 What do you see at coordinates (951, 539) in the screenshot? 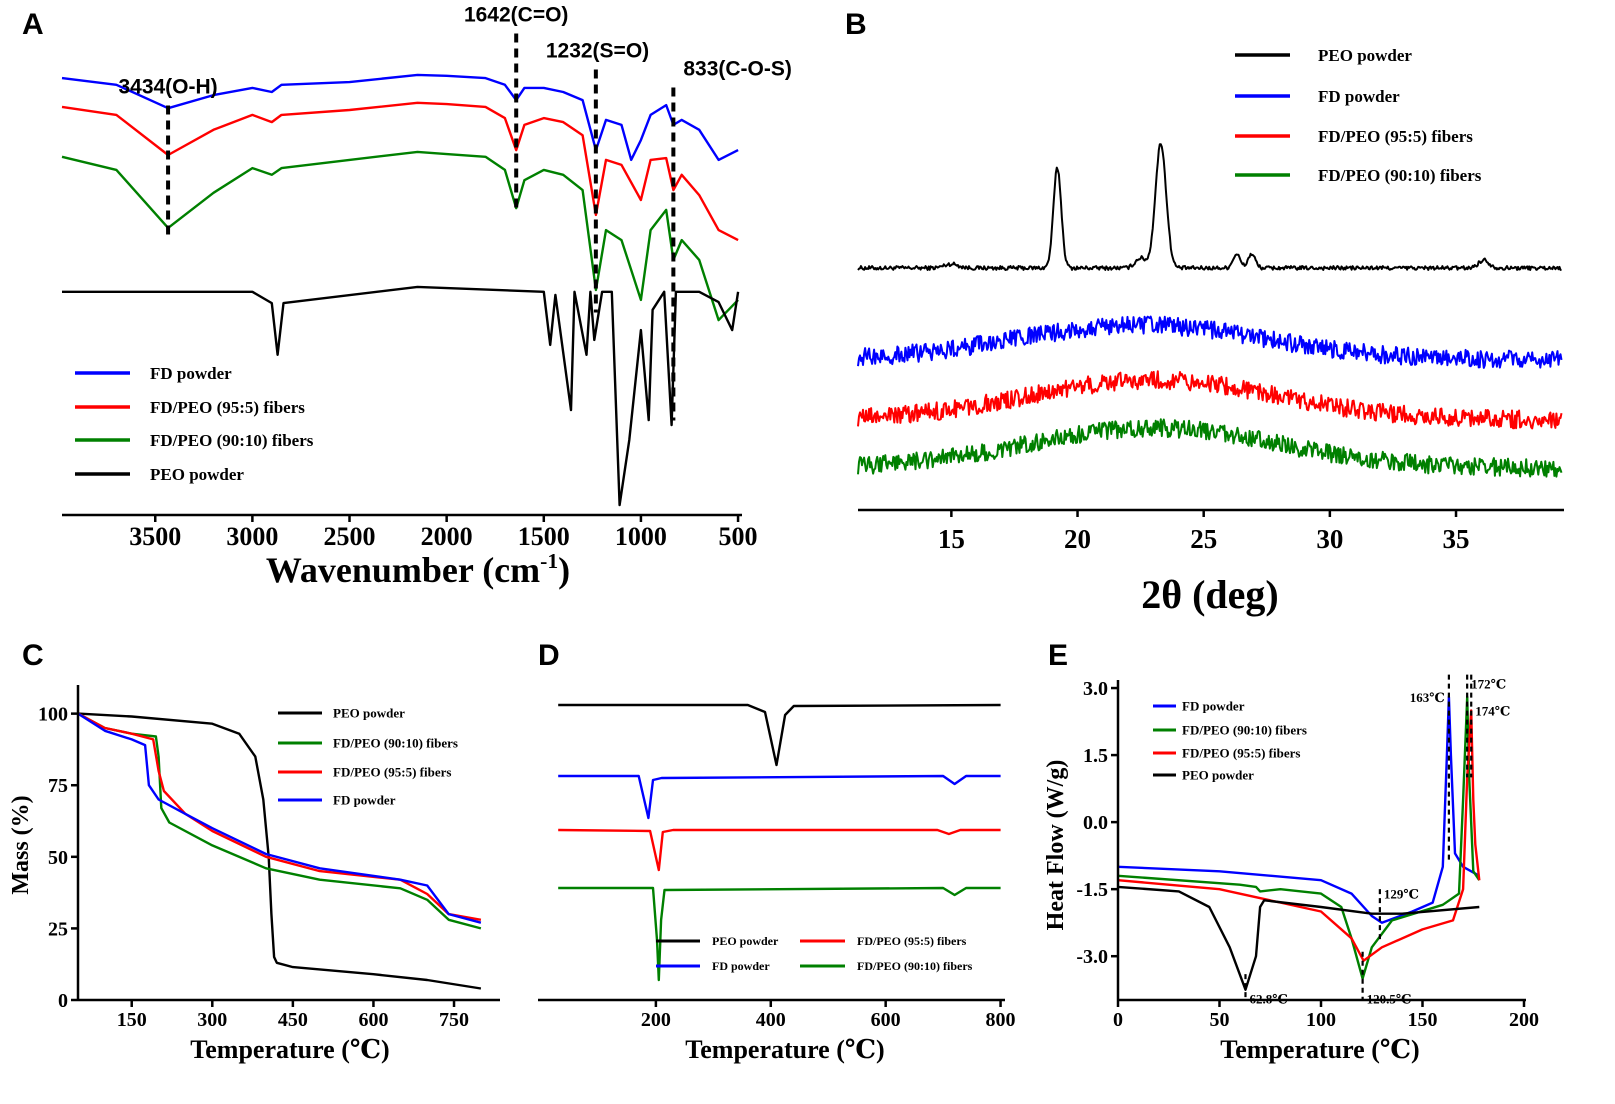
I see `x-tick-label: 15` at bounding box center [951, 539].